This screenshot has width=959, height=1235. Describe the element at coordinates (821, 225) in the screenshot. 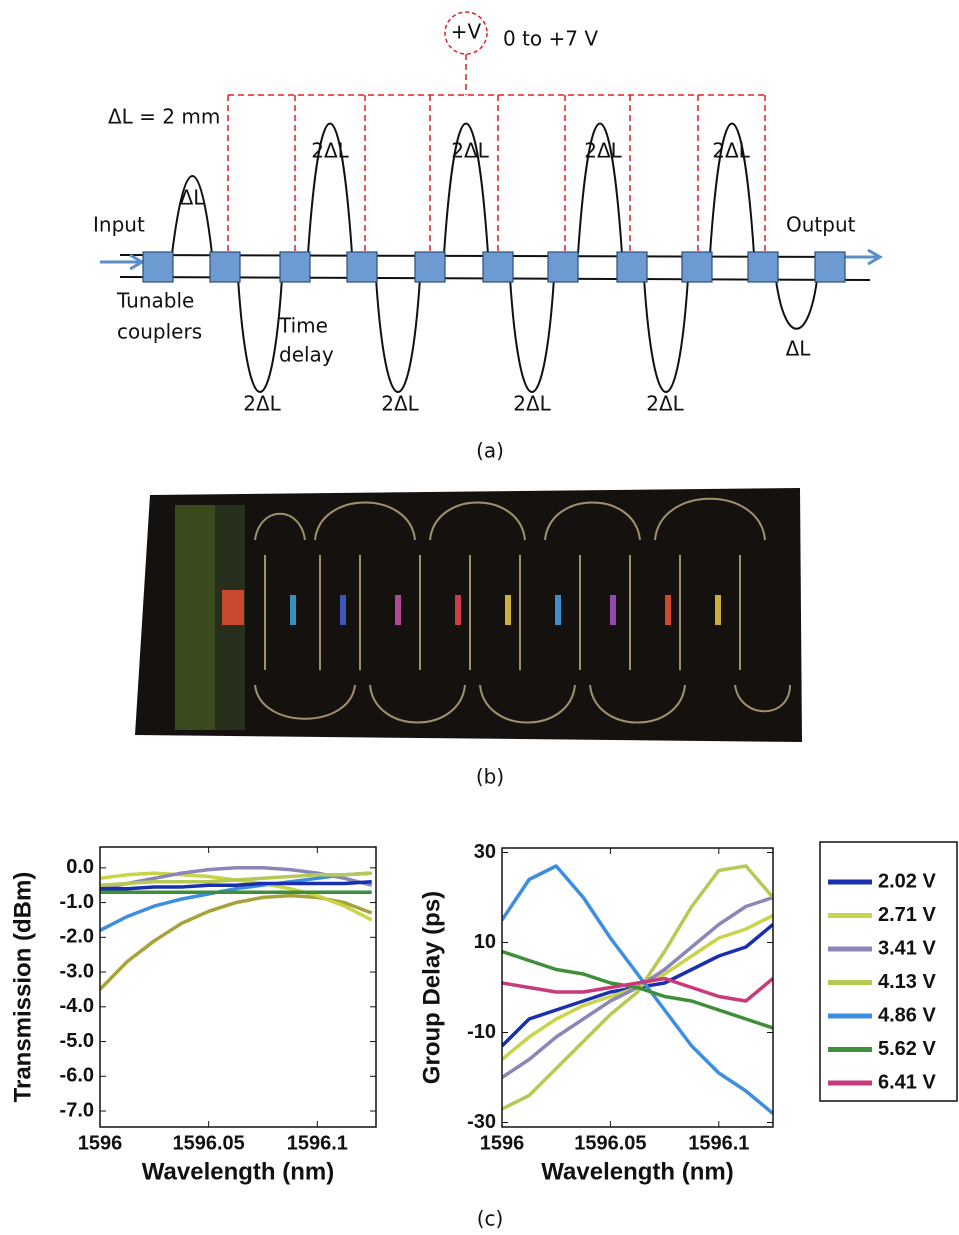

I see `output-label: Output` at that location.